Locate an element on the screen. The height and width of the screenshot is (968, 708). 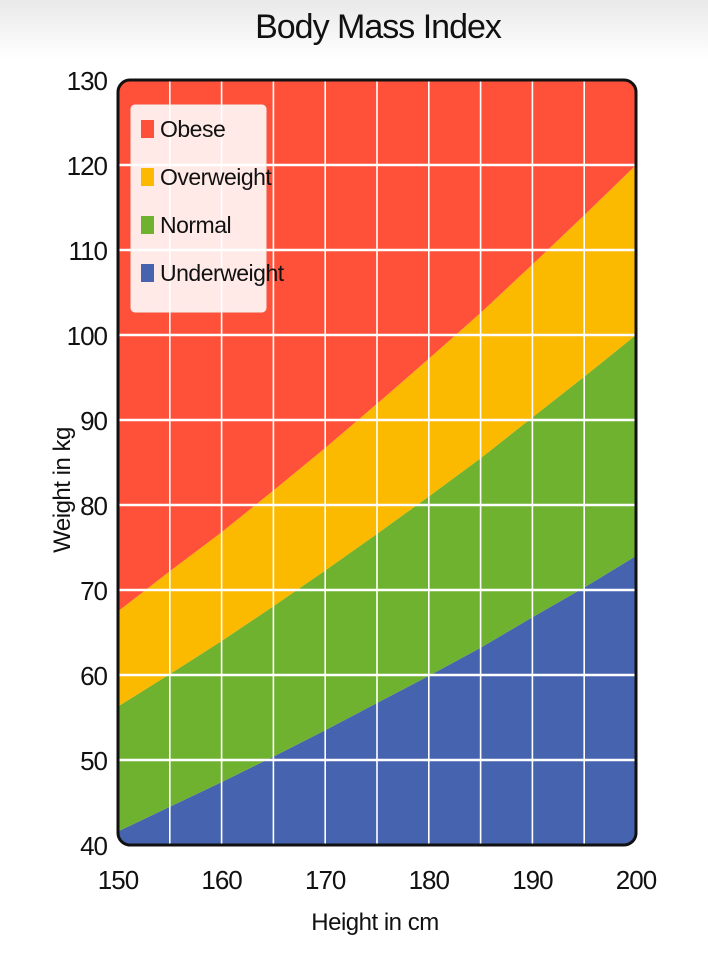
x-axis-ticks: 150 160 170 180 190 200 is located at coordinates (378, 880).